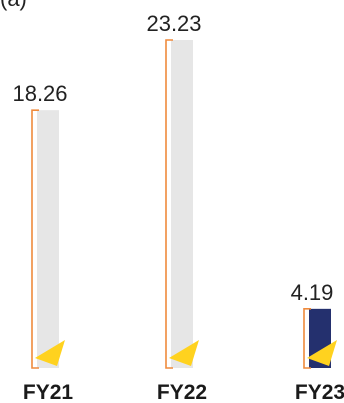  I want to click on value-label-fy22: 23.23, so click(173, 23).